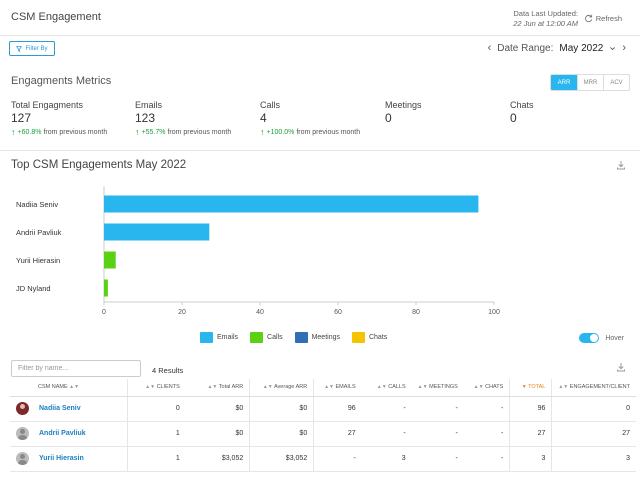  What do you see at coordinates (38, 260) in the screenshot?
I see `category-label: Yurii Hierasin` at bounding box center [38, 260].